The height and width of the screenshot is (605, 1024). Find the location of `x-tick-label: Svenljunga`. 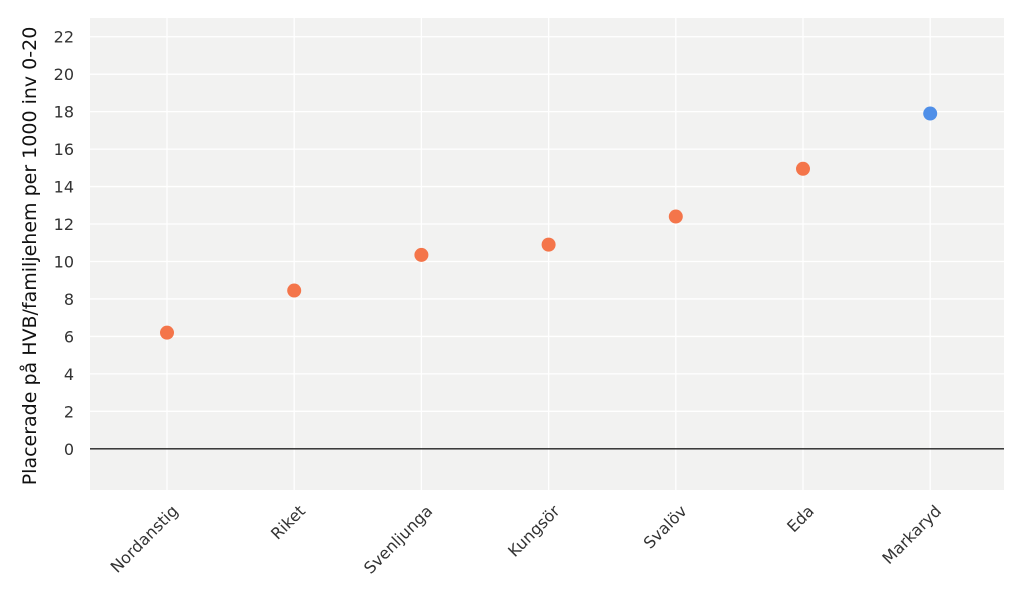

x-tick-label: Svenljunga is located at coordinates (398, 539).